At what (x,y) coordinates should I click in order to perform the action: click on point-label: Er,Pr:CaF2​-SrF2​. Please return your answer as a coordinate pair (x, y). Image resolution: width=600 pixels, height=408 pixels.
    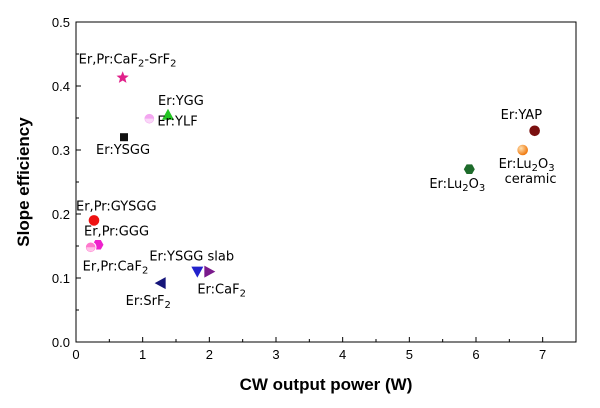
    Looking at the image, I should click on (128, 61).